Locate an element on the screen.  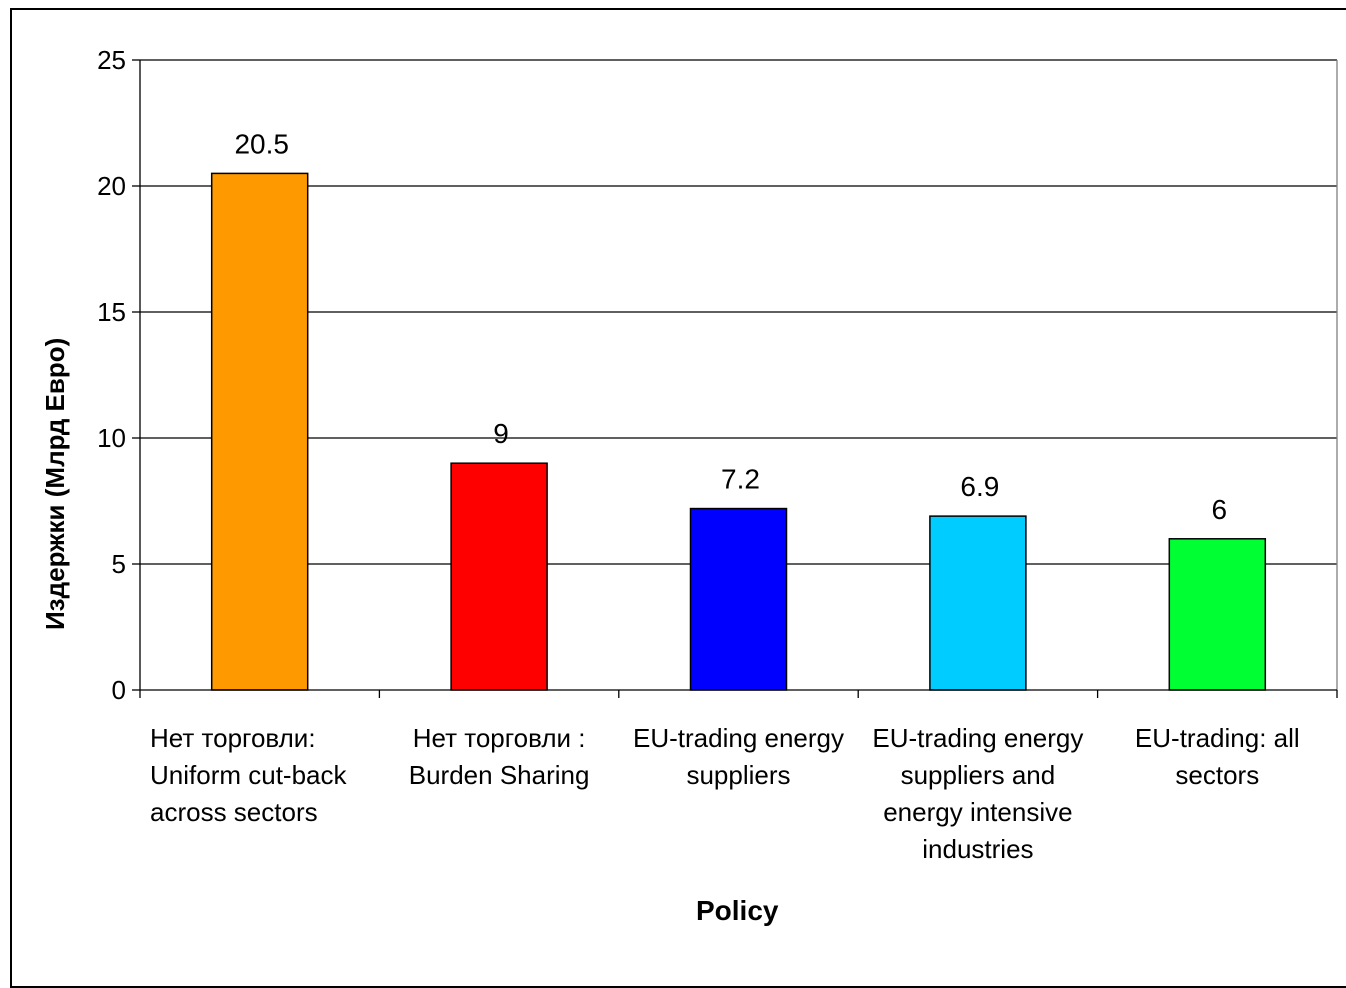
x-axis-title: Policy is located at coordinates (737, 910).